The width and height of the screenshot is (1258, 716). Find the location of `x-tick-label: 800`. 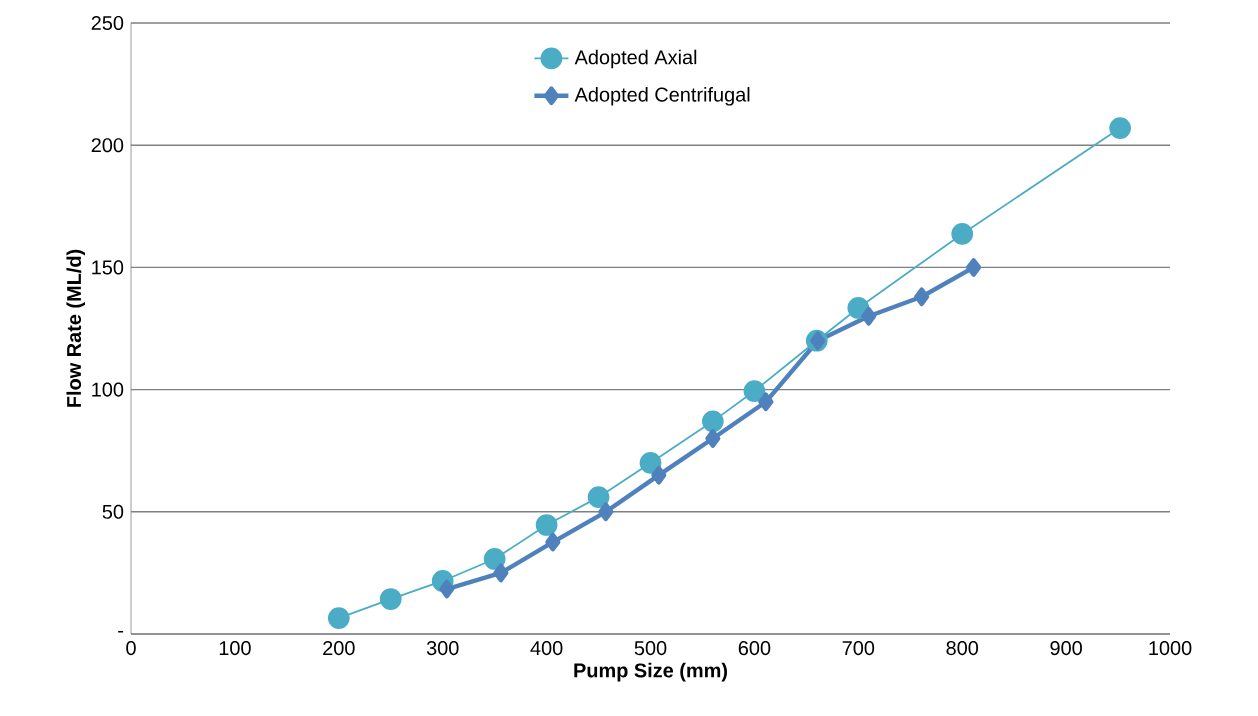

x-tick-label: 800 is located at coordinates (962, 648).